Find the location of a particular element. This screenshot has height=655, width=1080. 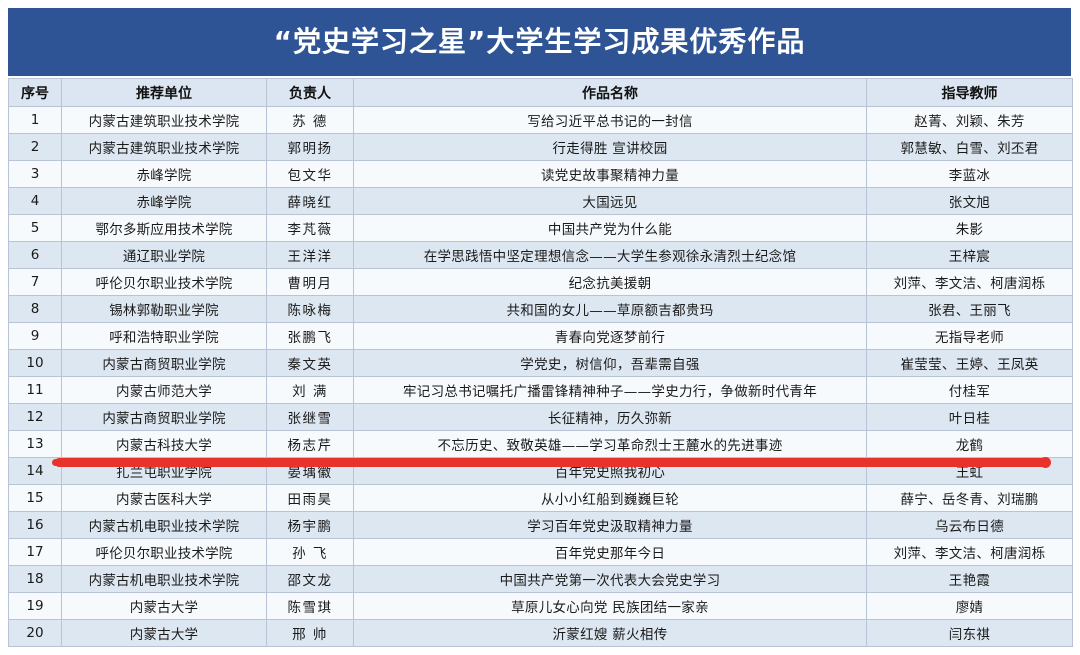

work-title-cell: 学党史，树信仰，吾辈需自强 is located at coordinates (610, 363).